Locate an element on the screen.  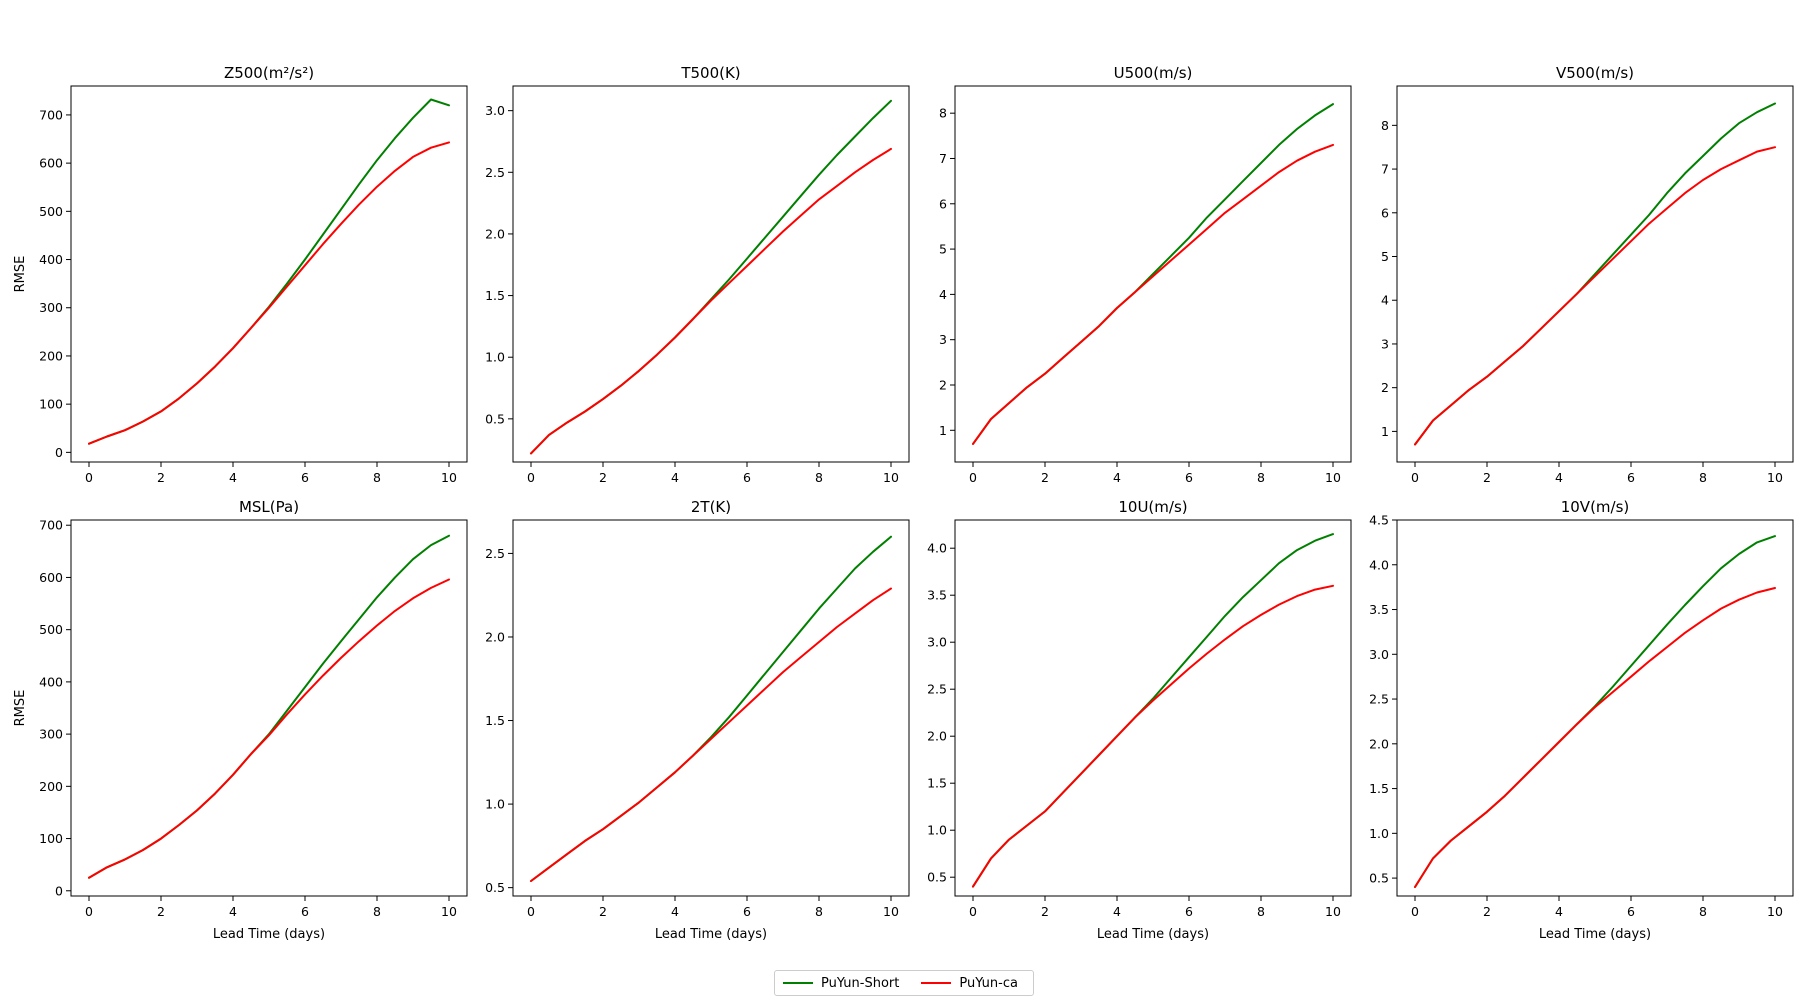
y-tick-label: 3 is located at coordinates (1385, 343).